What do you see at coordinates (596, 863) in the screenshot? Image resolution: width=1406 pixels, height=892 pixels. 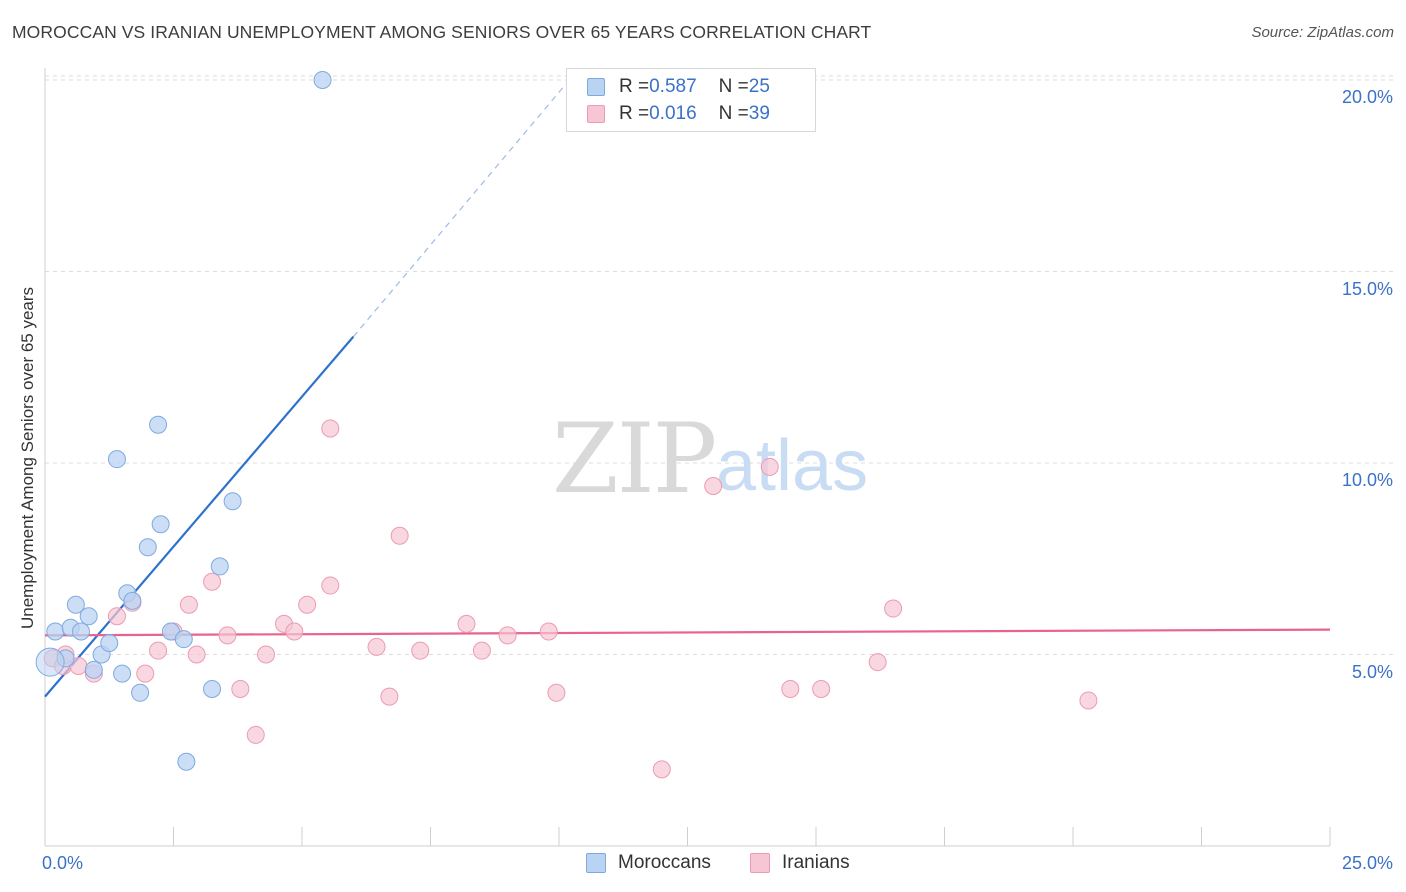 I see `legend-swatch-moroccans` at bounding box center [596, 863].